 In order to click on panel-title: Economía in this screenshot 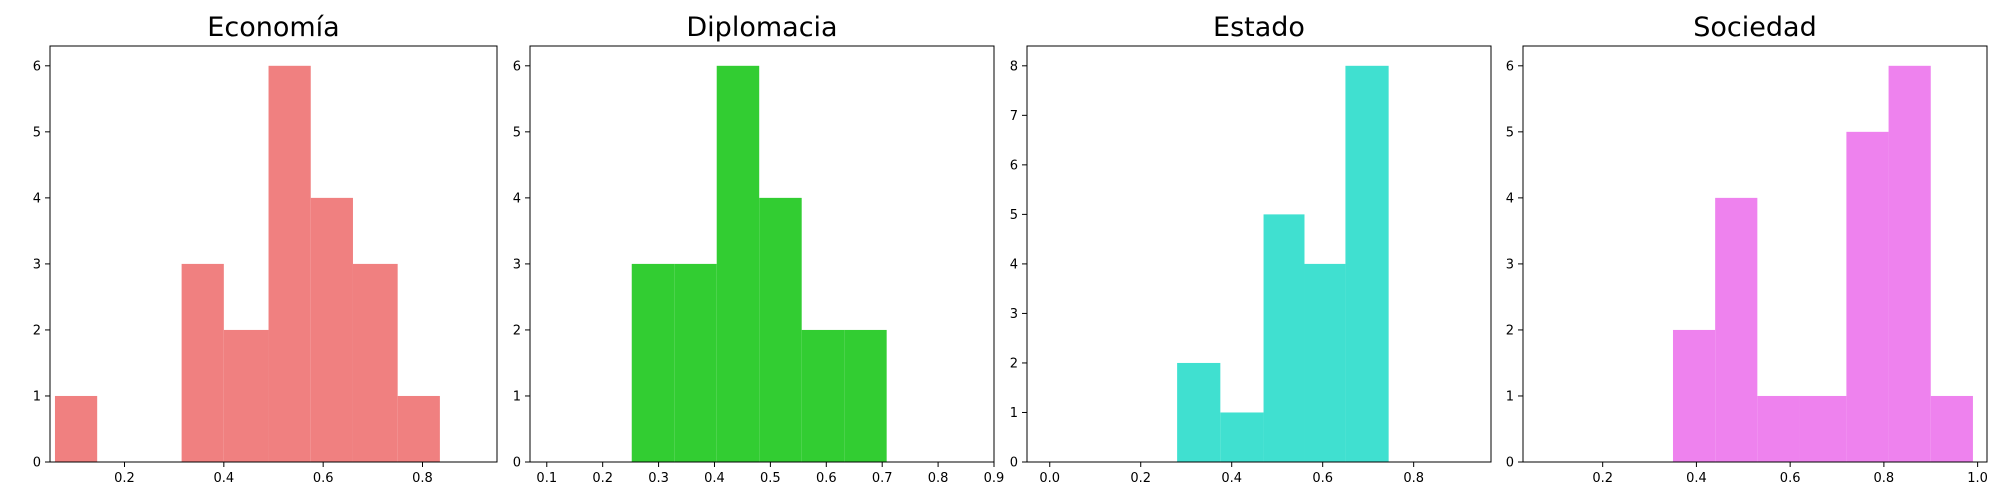, I will do `click(273, 27)`.